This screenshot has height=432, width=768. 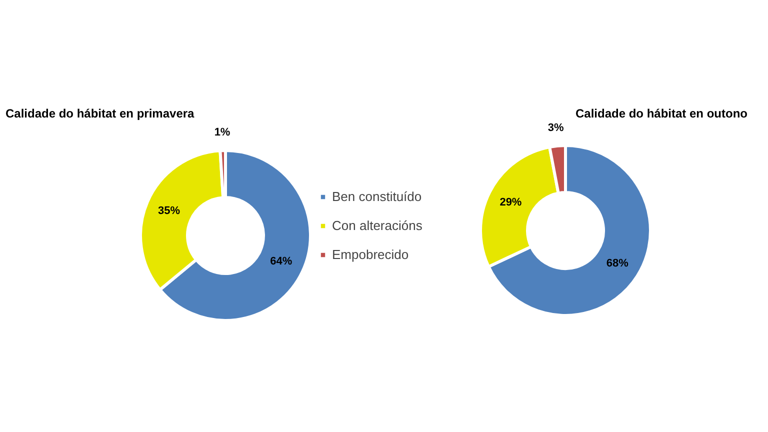 I want to click on data-label: 29%, so click(x=511, y=202).